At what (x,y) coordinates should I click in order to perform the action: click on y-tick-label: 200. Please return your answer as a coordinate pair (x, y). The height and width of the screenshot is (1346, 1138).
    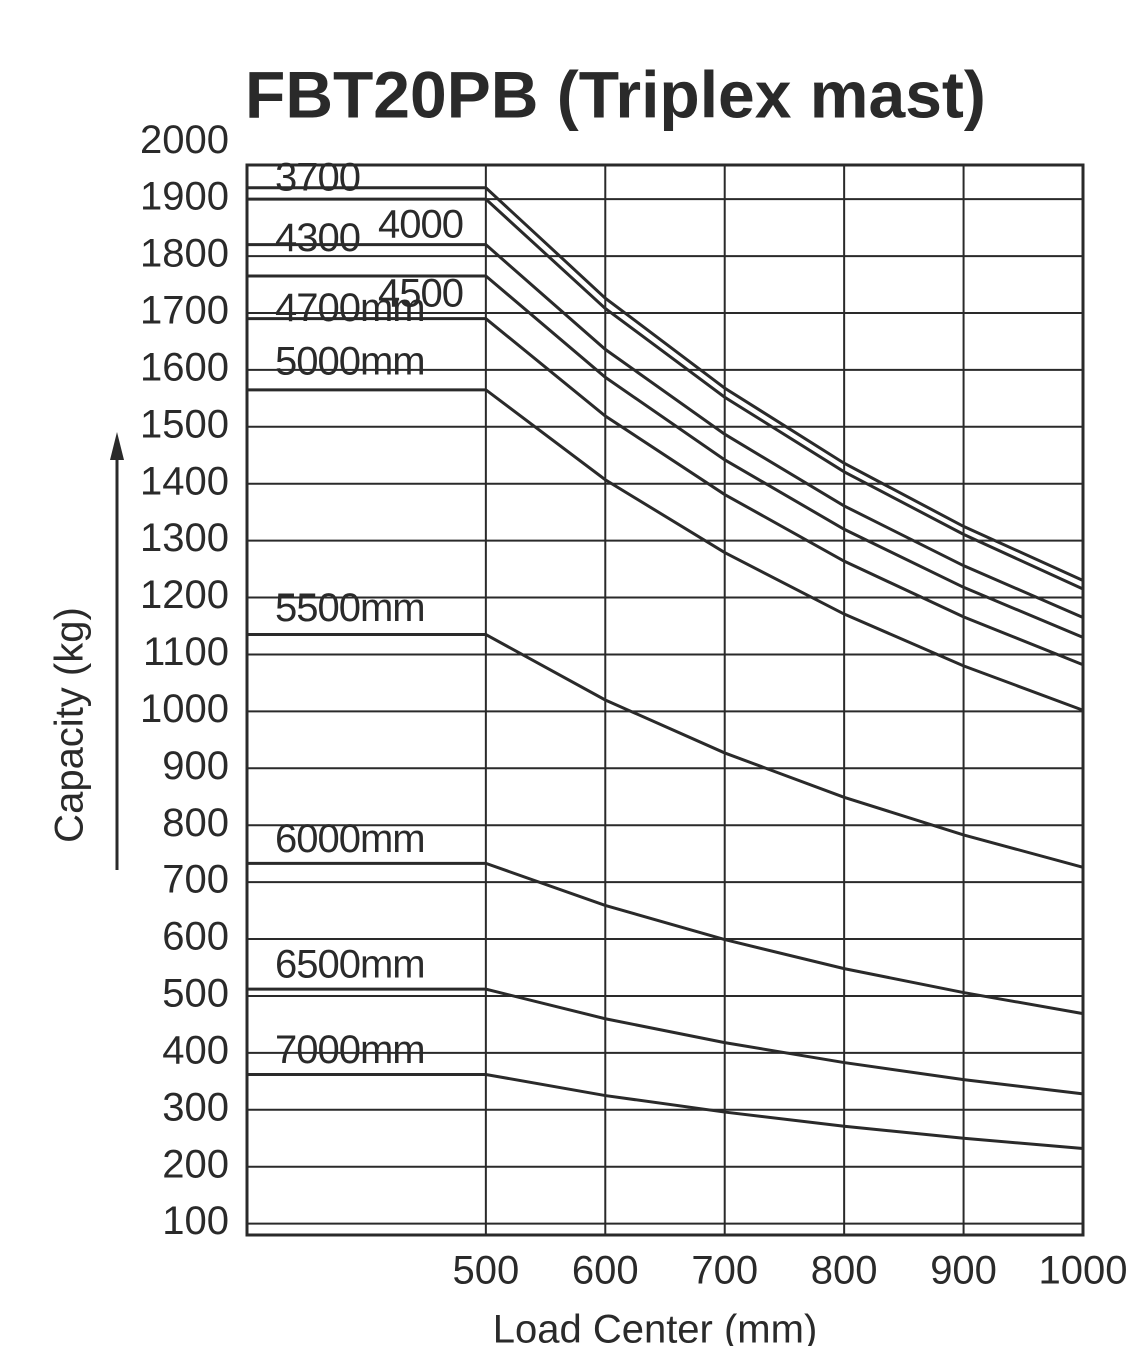
    Looking at the image, I should click on (195, 1164).